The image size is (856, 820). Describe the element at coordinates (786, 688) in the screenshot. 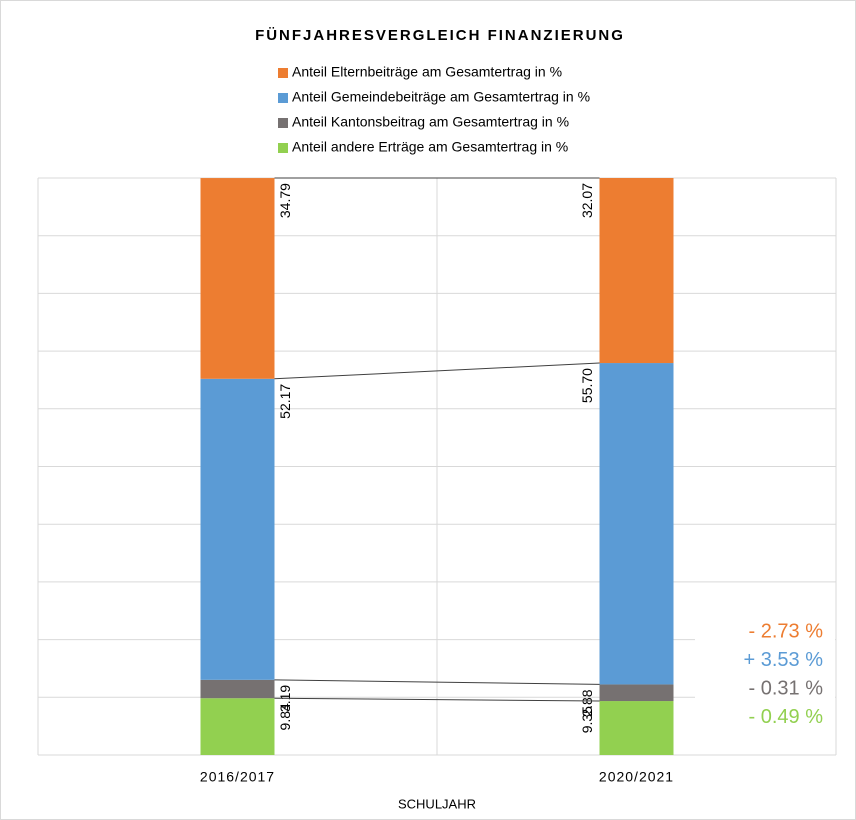

I see `annotation: - 0.31 %` at that location.